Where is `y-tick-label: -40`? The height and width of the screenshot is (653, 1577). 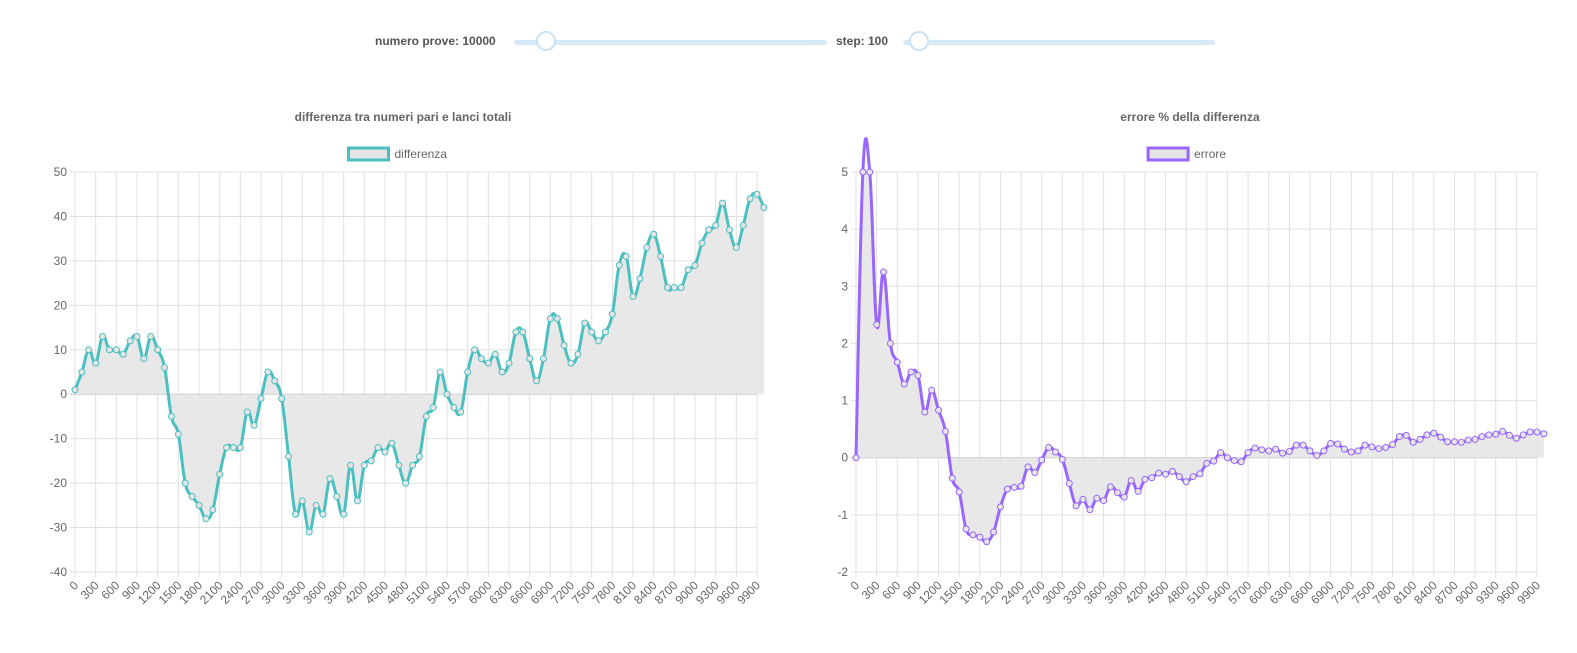 y-tick-label: -40 is located at coordinates (59, 572).